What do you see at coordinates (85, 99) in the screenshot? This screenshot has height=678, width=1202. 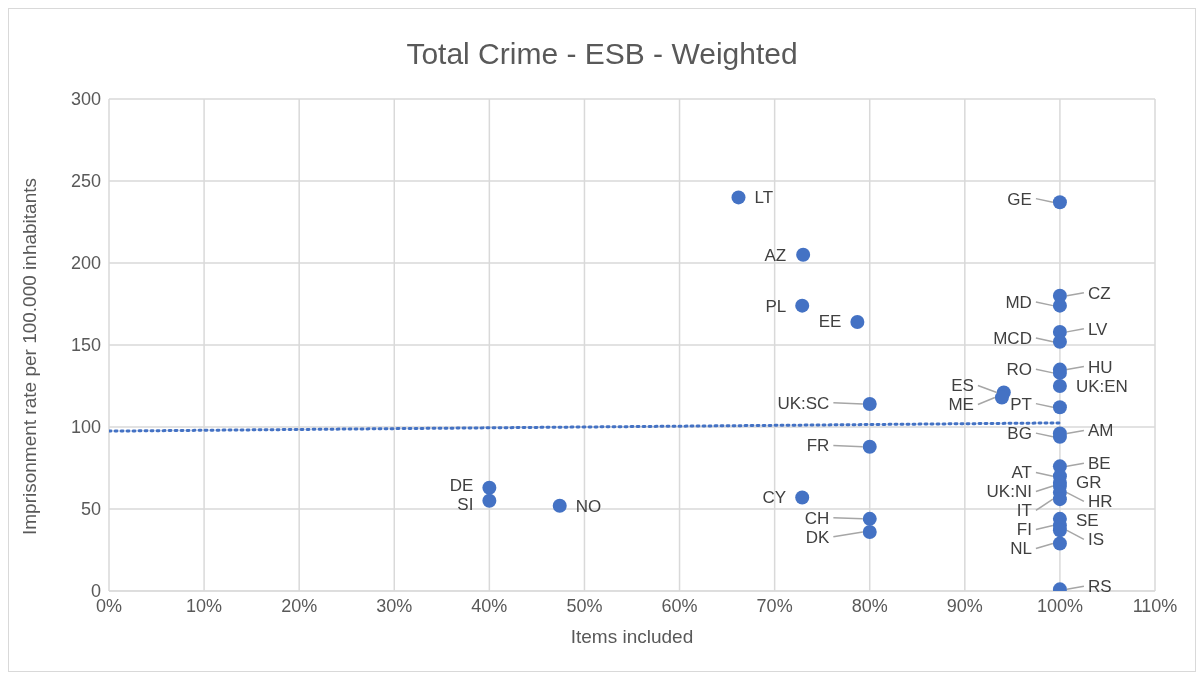 I see `y-tick-label: 300` at bounding box center [85, 99].